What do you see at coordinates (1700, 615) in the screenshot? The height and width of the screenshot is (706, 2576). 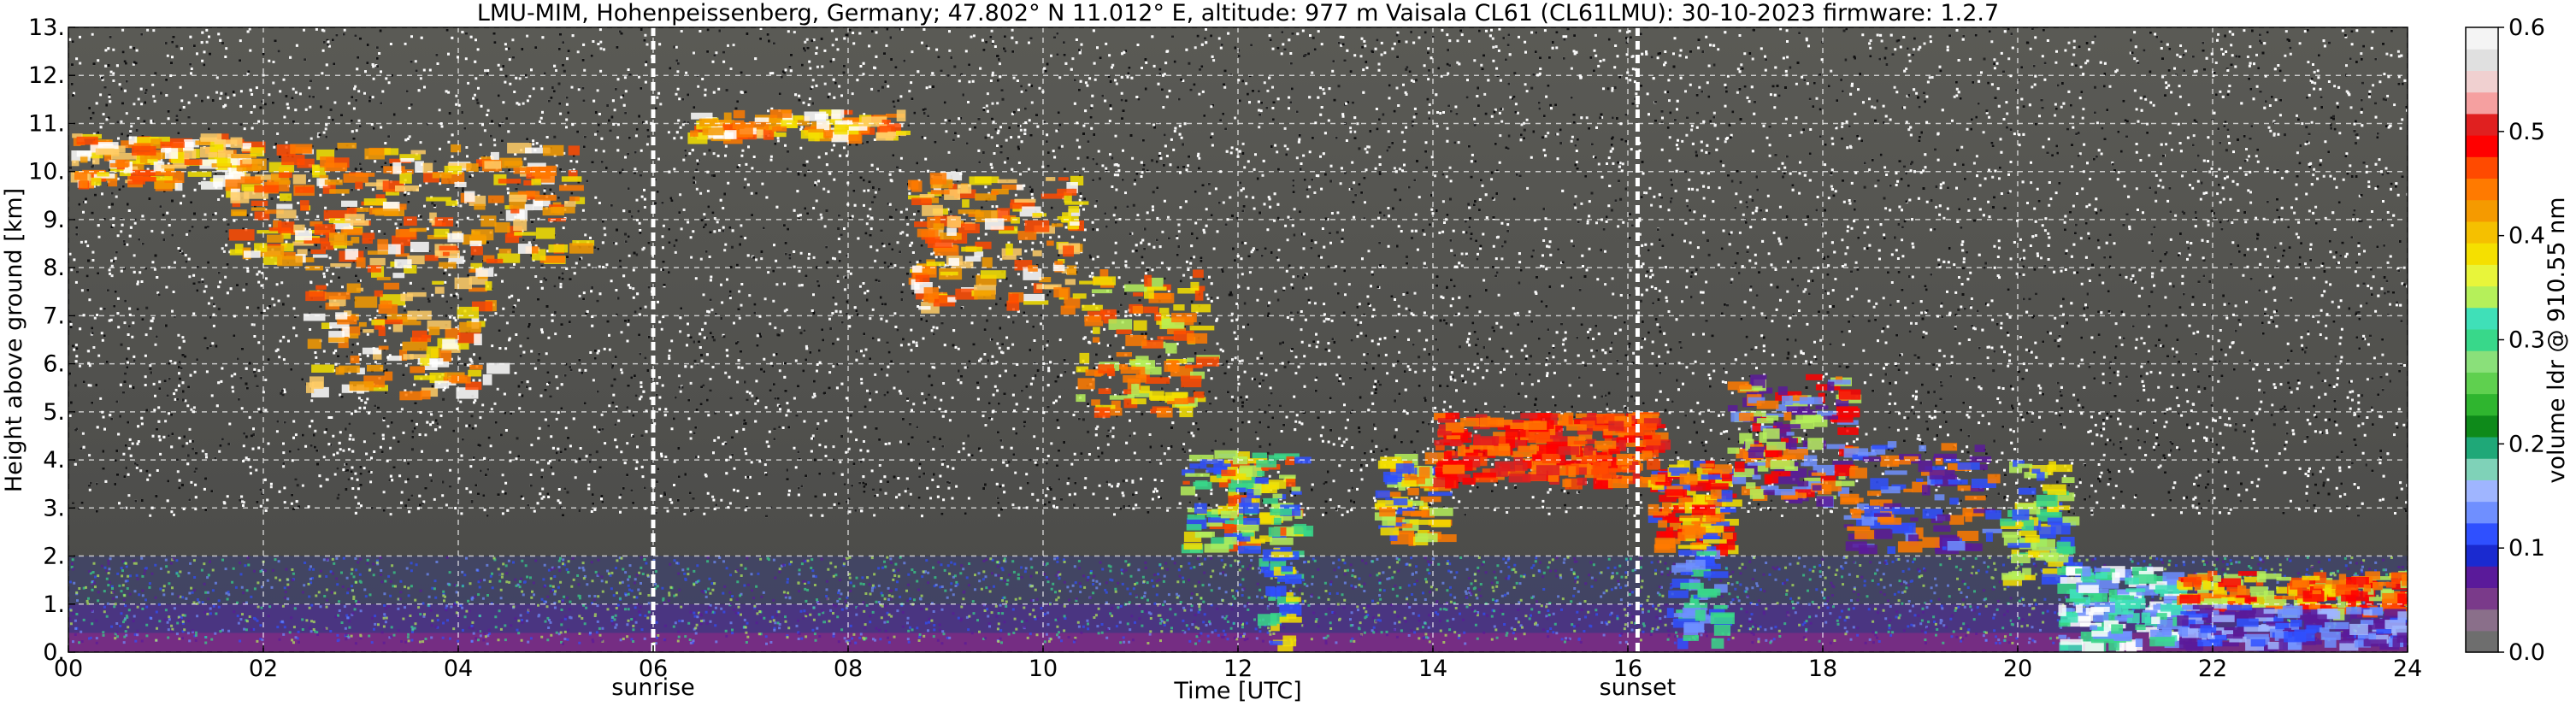 I see `precip-streak` at bounding box center [1700, 615].